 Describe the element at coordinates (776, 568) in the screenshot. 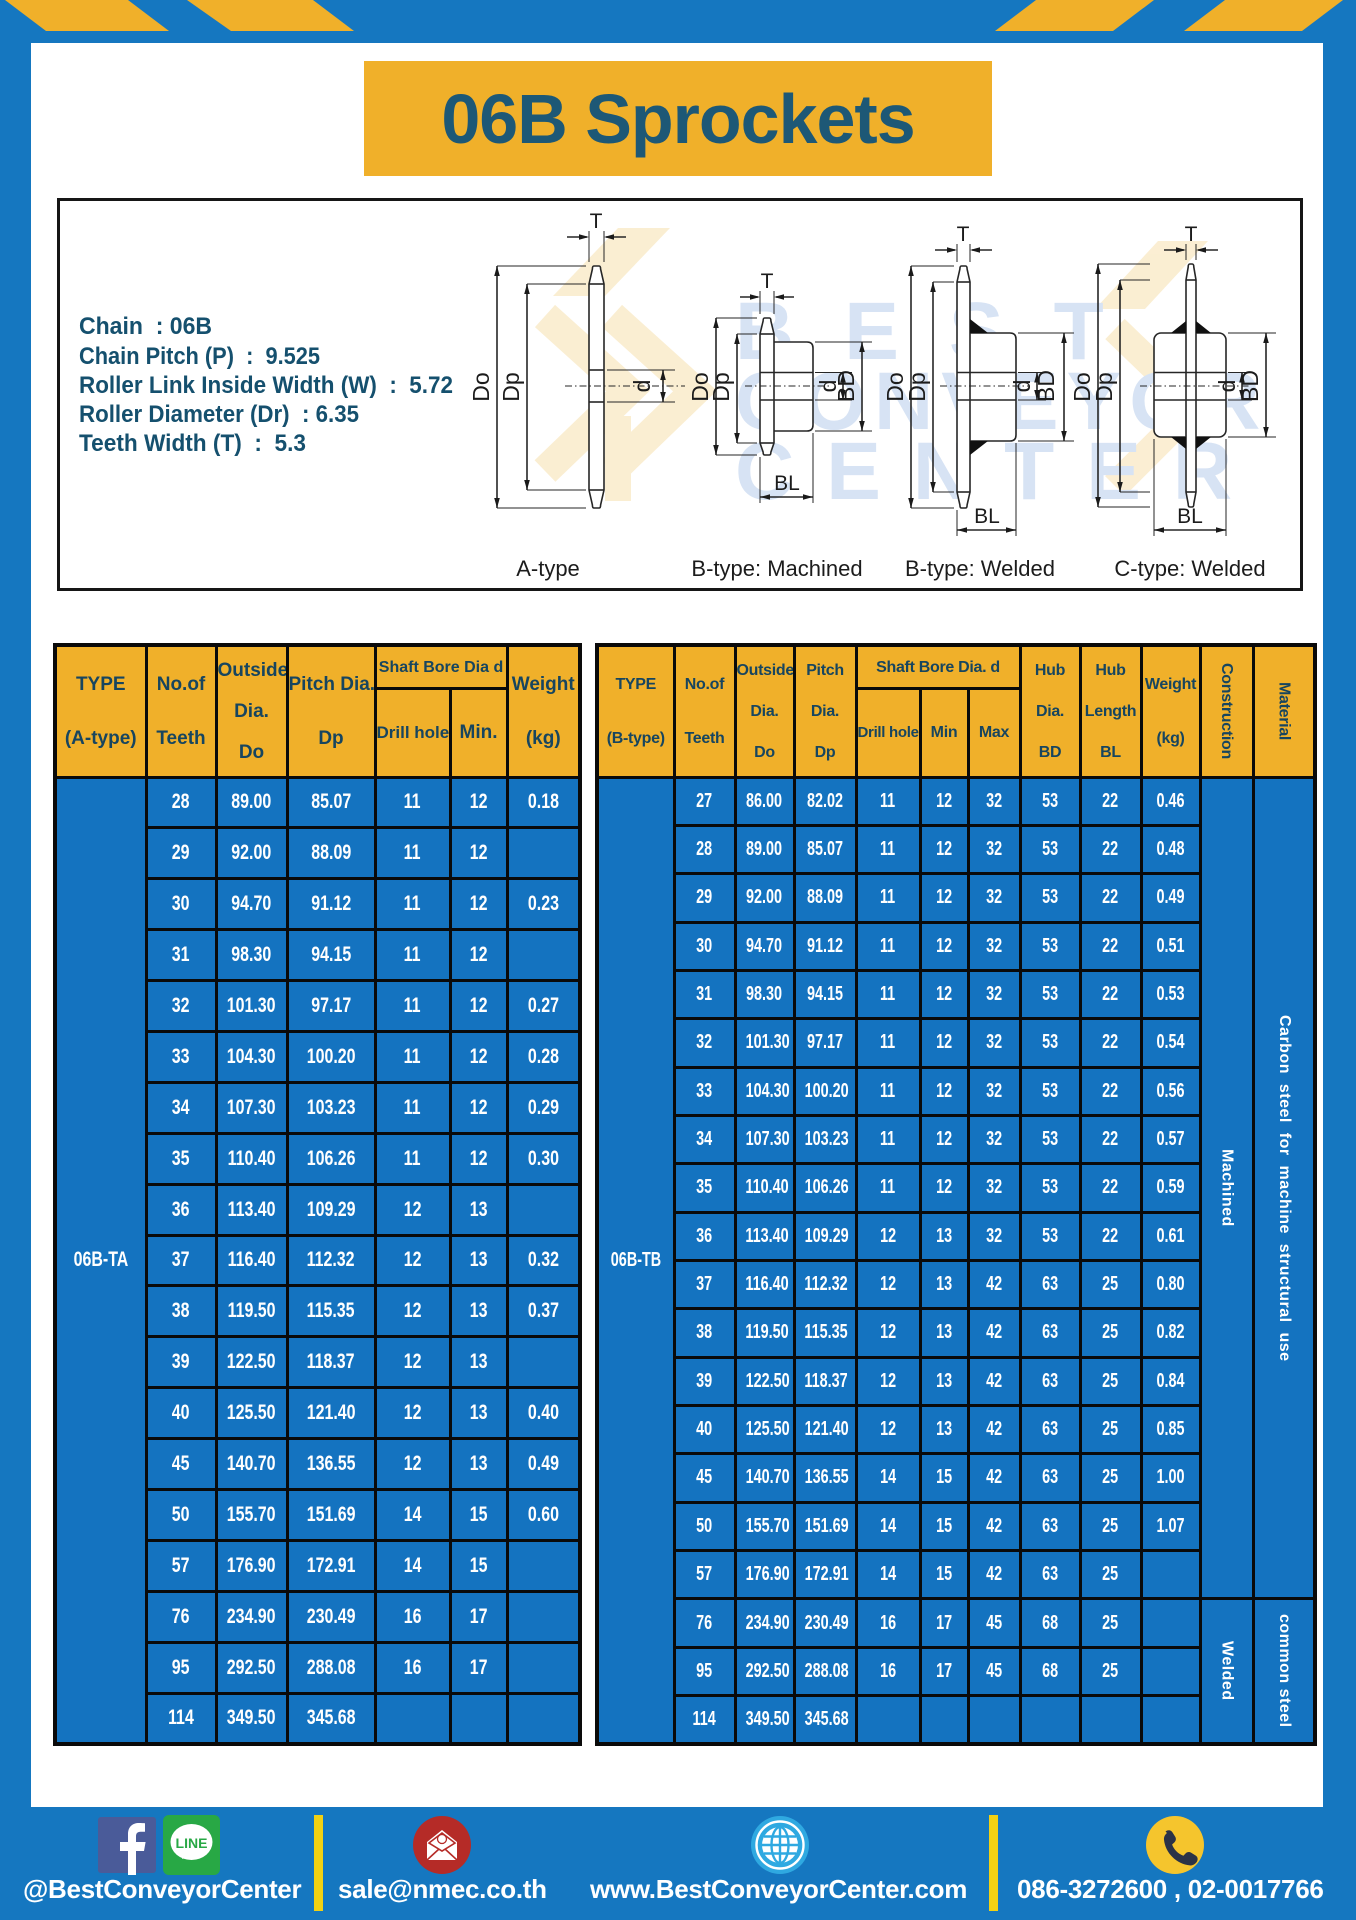

I see `svg-text: B-type: Machined` at that location.